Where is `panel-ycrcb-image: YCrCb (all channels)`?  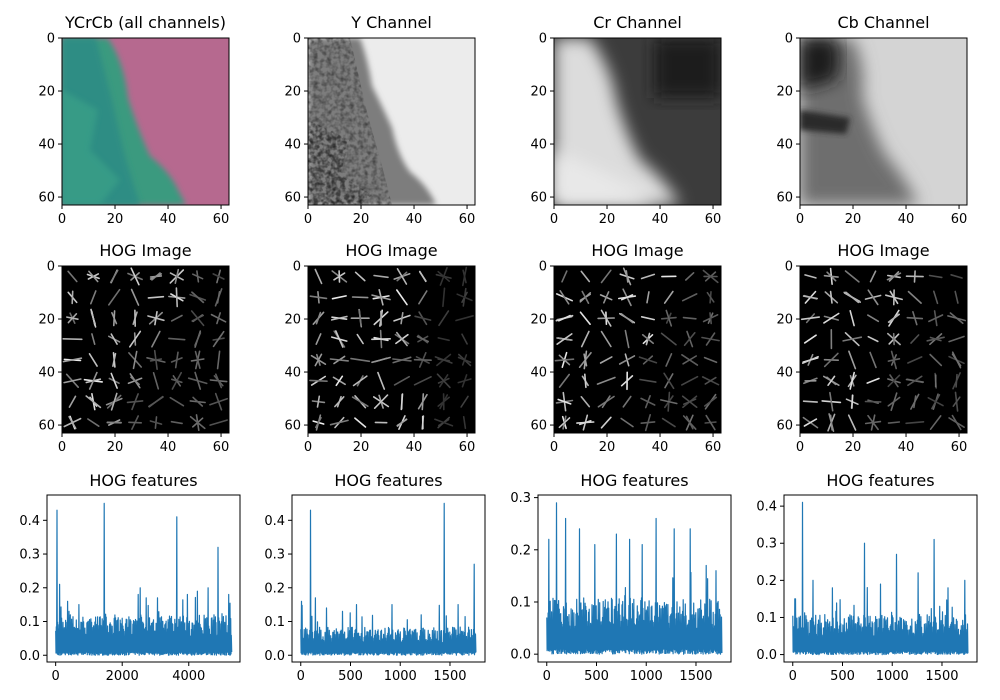
panel-ycrcb-image: YCrCb (all channels) is located at coordinates (145, 109).